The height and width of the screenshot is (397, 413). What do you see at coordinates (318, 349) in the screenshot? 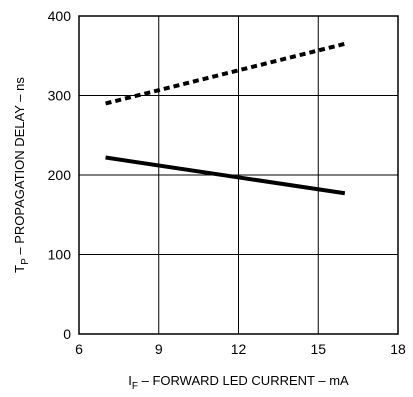
I see `x-tick-label: 15` at bounding box center [318, 349].